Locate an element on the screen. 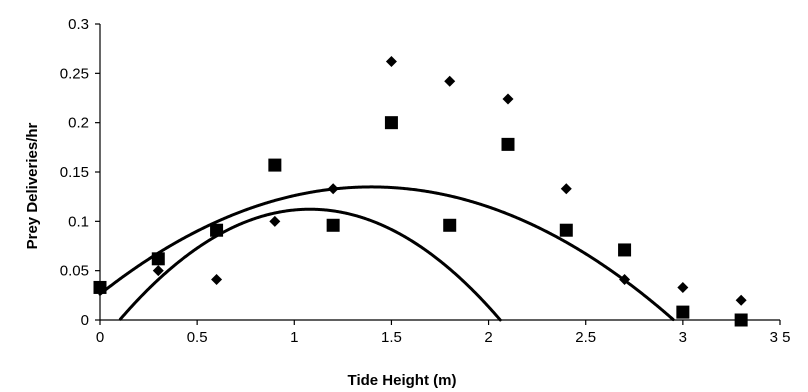  x-tick-label: 0.5 is located at coordinates (197, 337).